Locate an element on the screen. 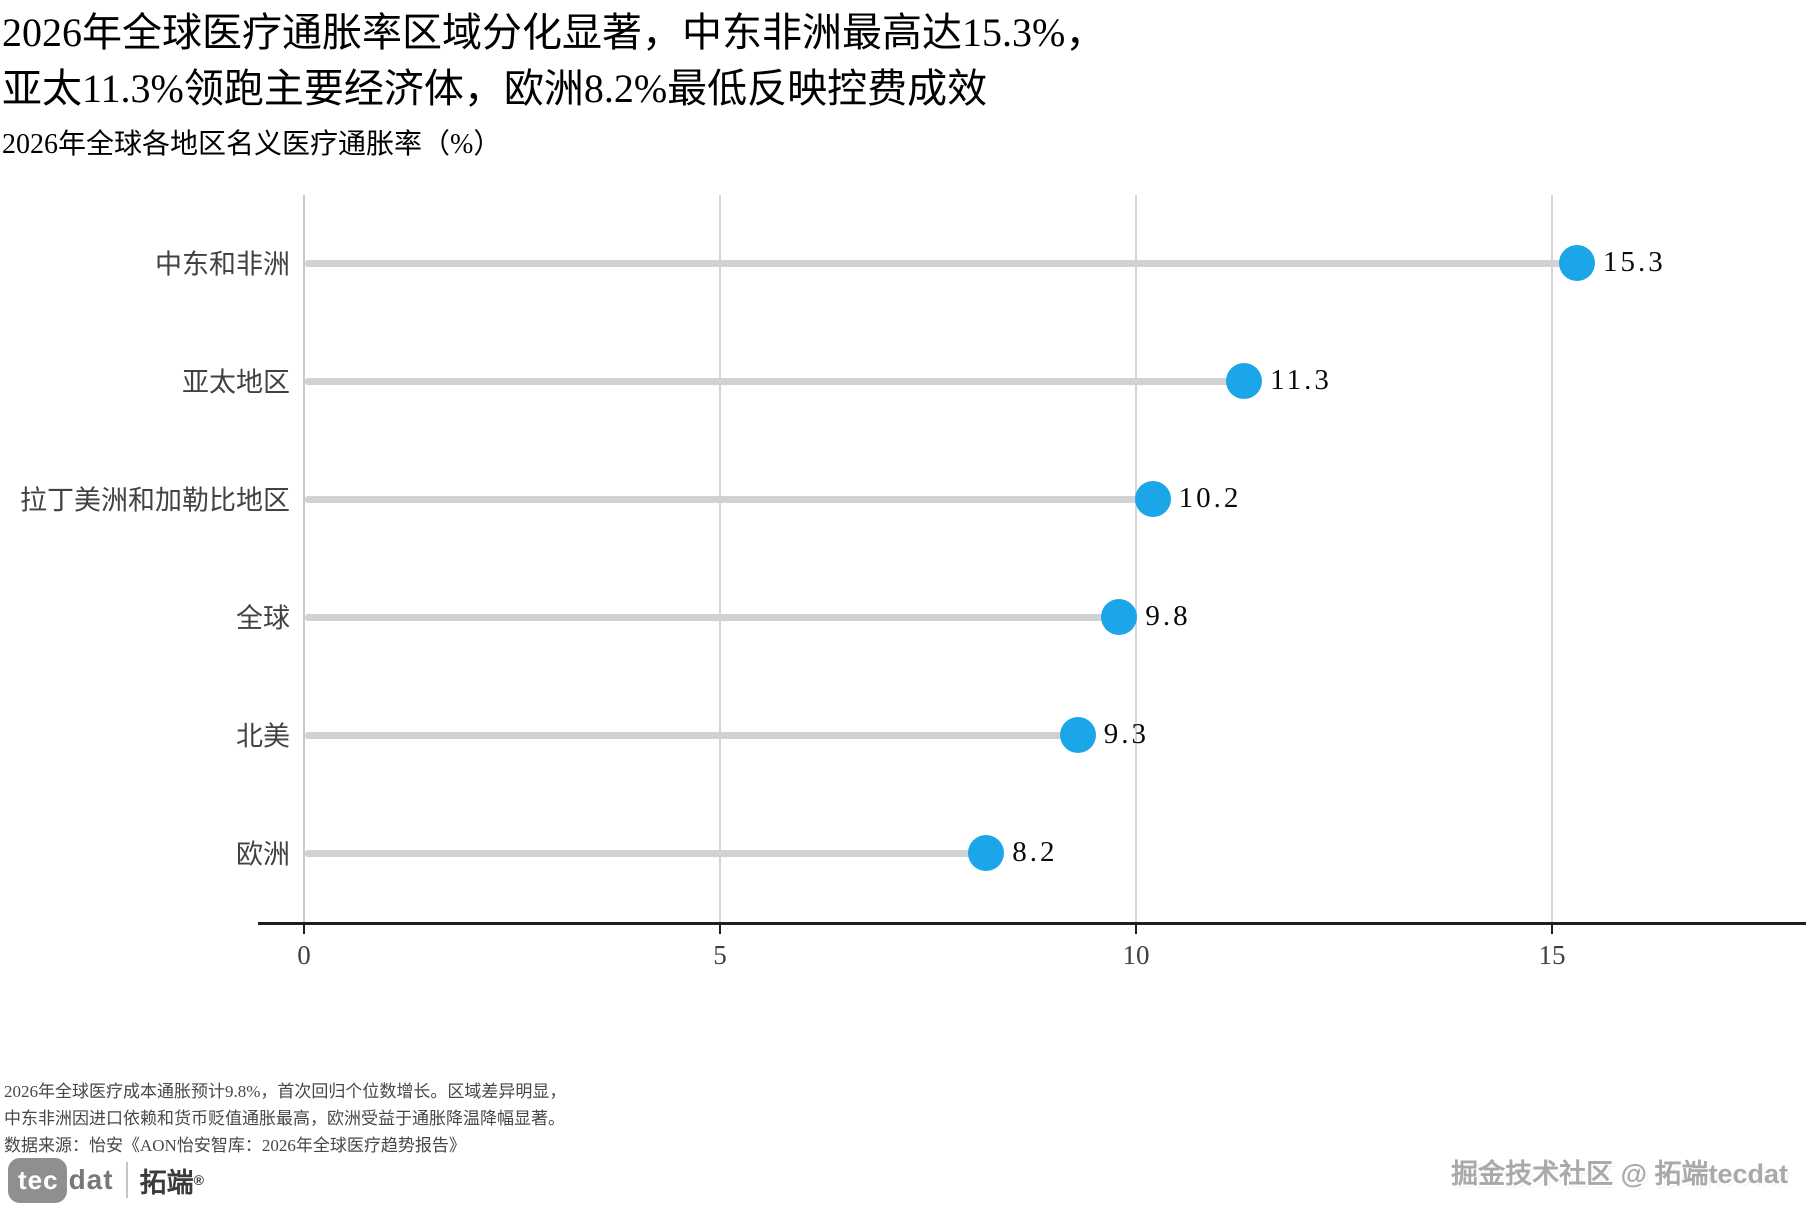  x-tick-label: 5 is located at coordinates (720, 955).